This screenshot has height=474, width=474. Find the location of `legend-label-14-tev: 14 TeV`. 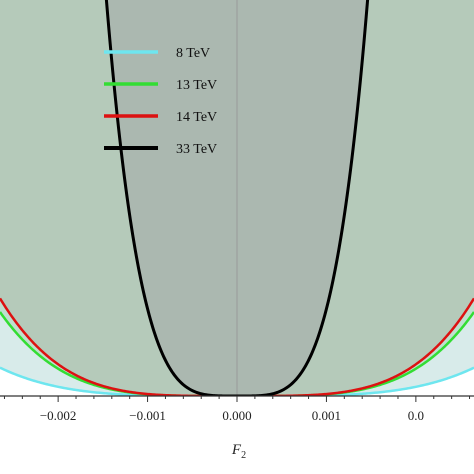

legend-label-14-tev: 14 TeV is located at coordinates (196, 117).